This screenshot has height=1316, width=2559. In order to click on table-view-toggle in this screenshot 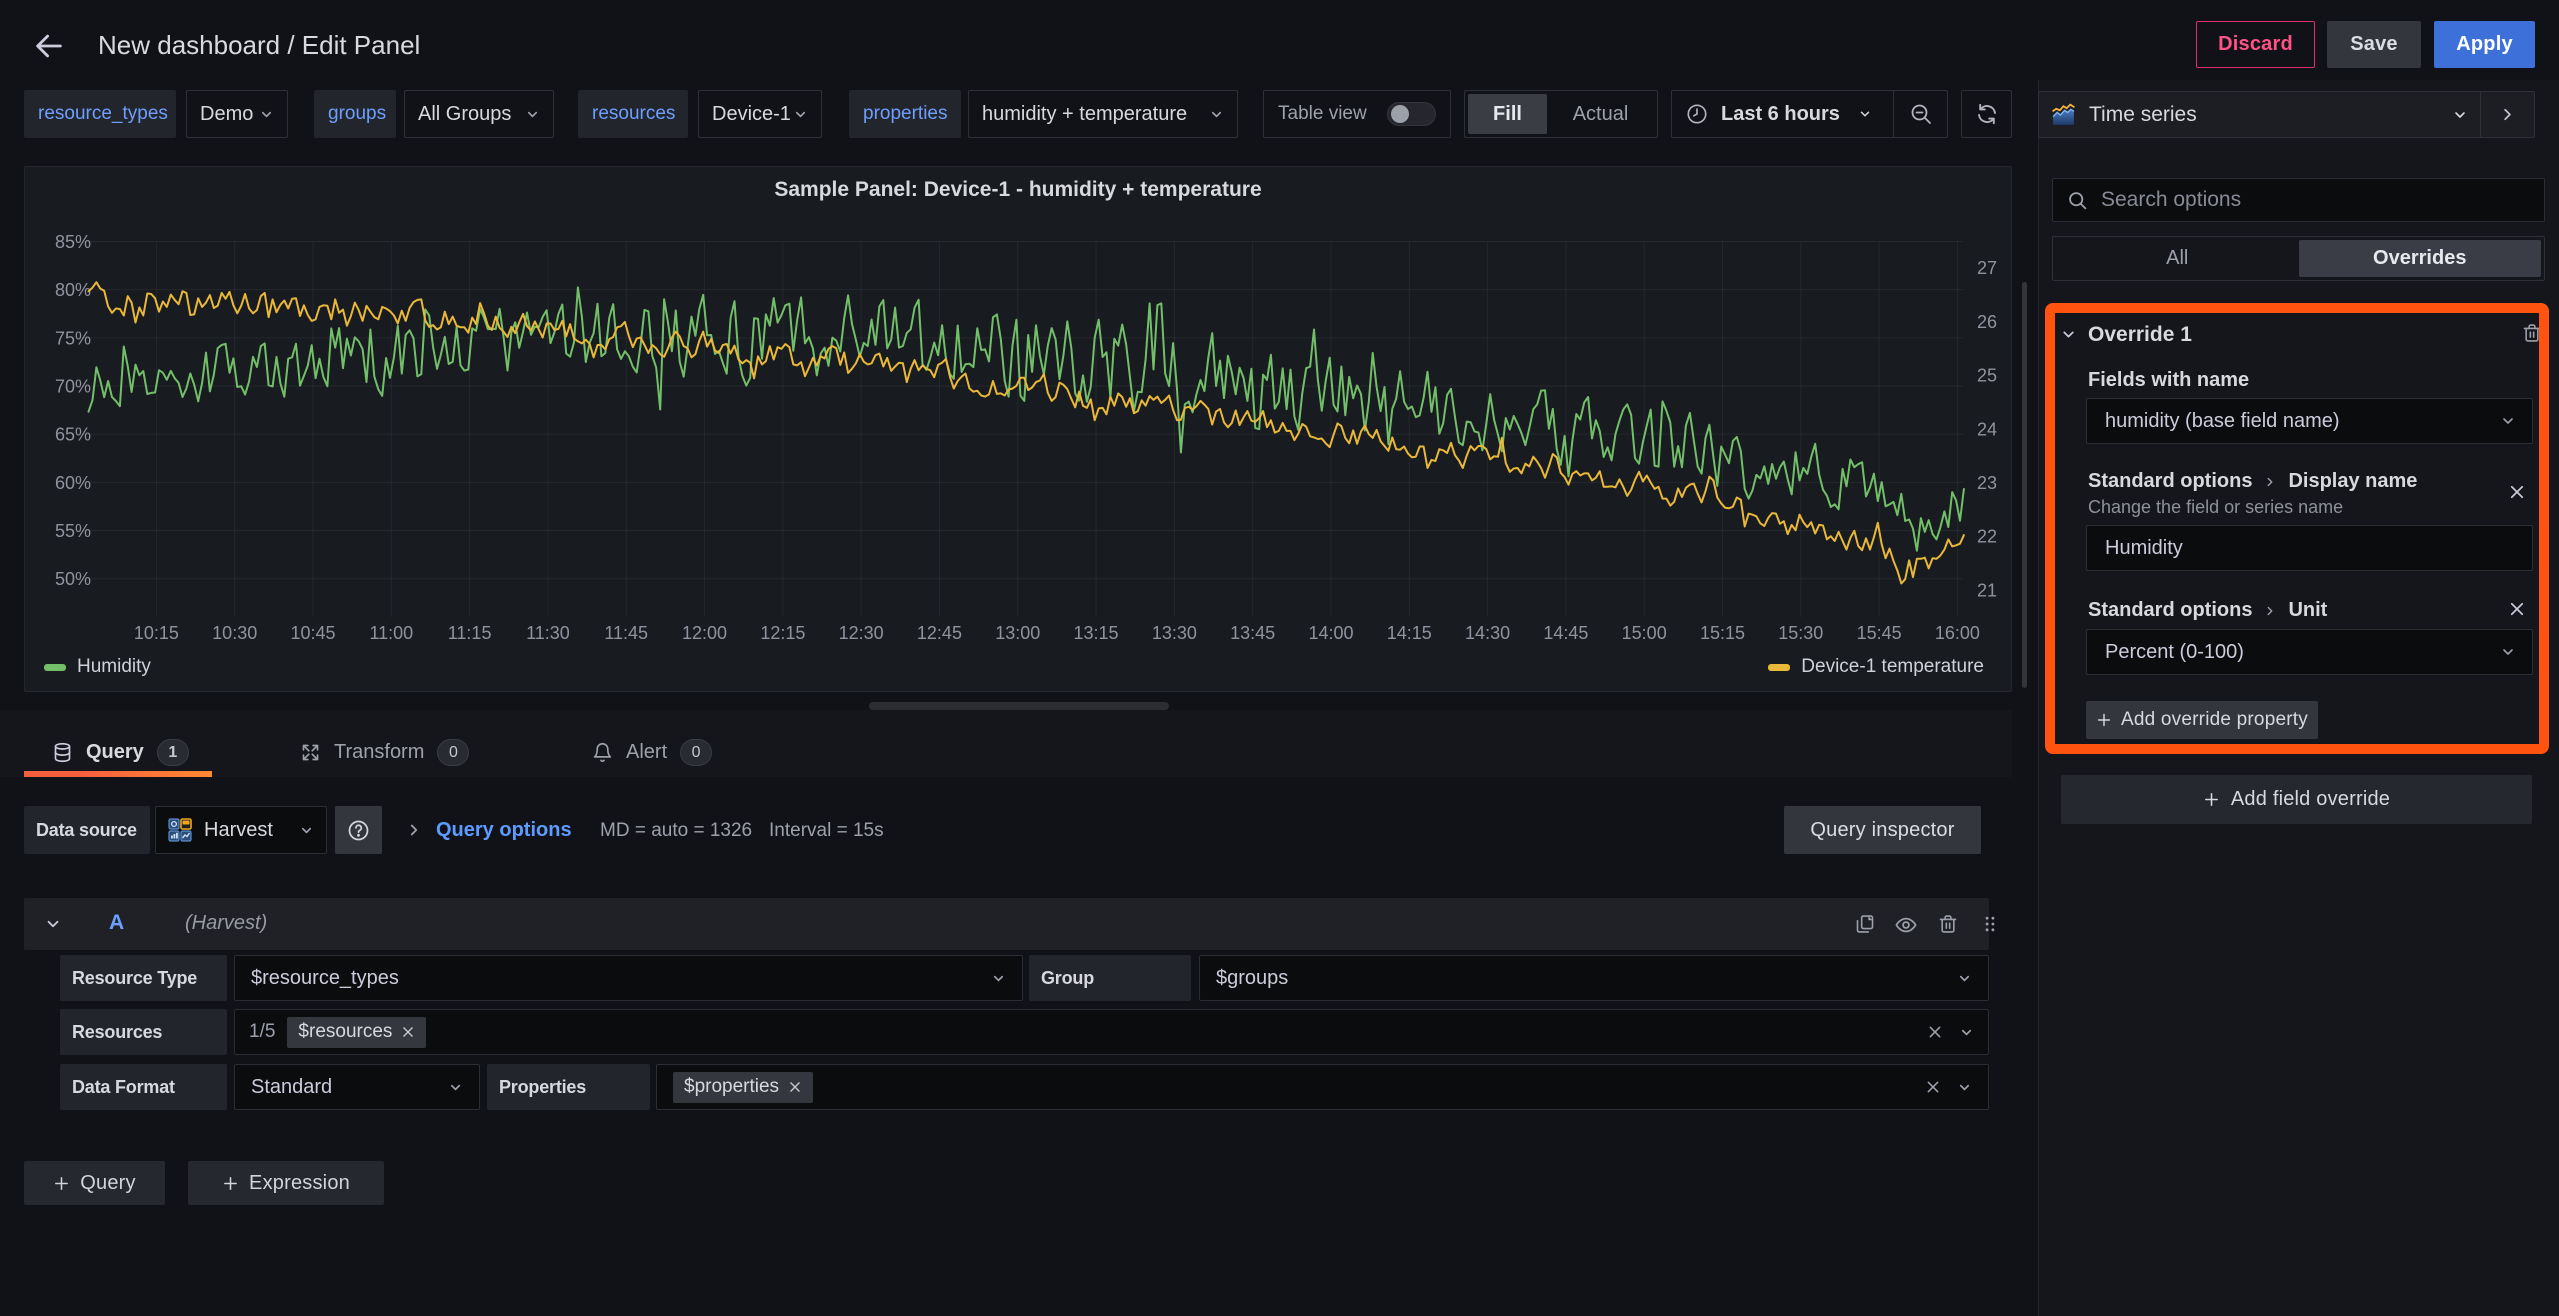, I will do `click(1411, 114)`.